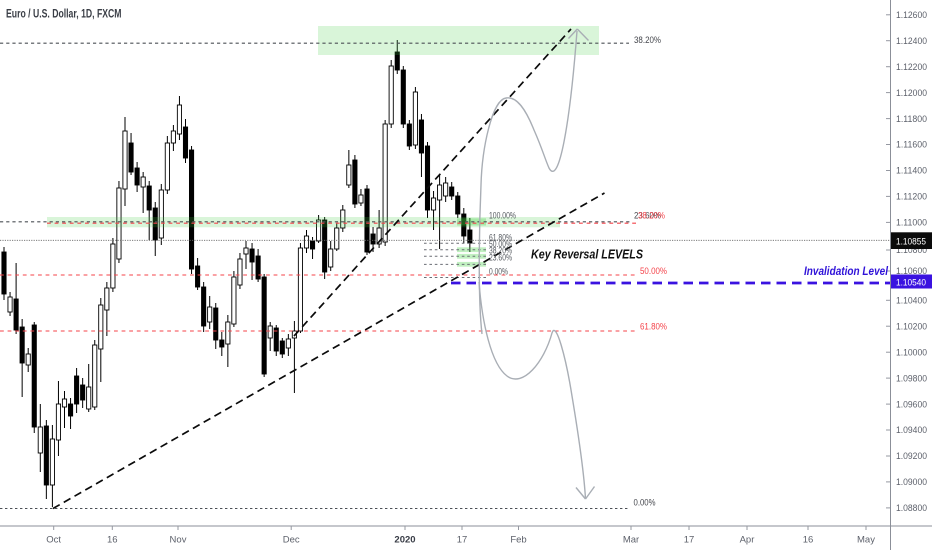  Describe the element at coordinates (911, 352) in the screenshot. I see `svg-text: 1.10000` at that location.